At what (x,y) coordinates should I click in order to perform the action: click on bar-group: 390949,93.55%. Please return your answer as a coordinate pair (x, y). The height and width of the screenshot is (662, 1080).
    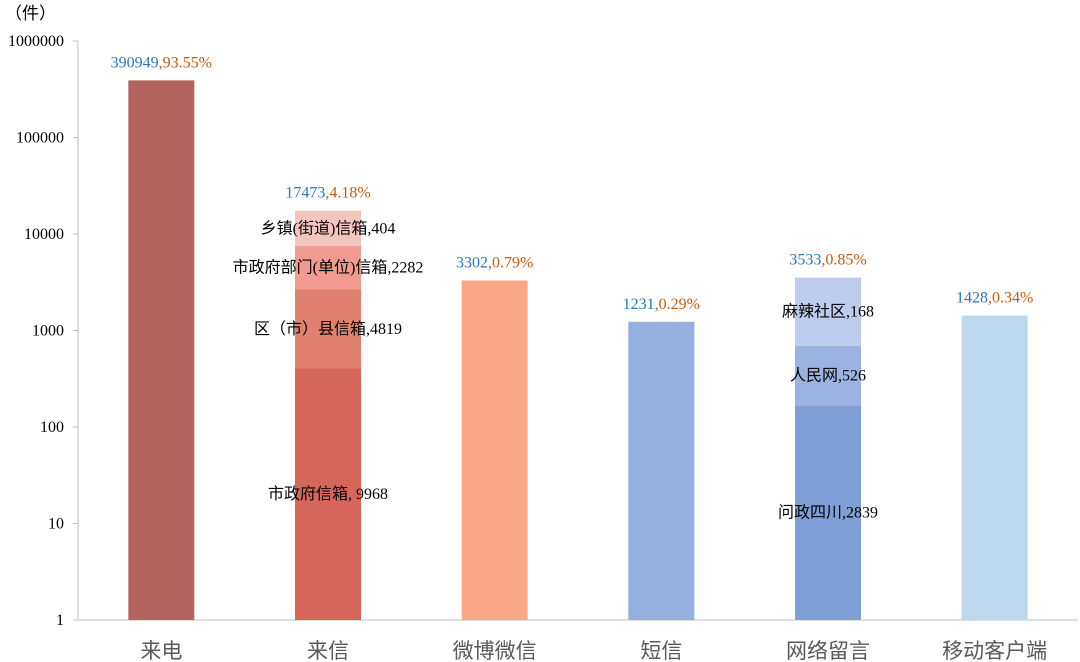
    Looking at the image, I should click on (161, 337).